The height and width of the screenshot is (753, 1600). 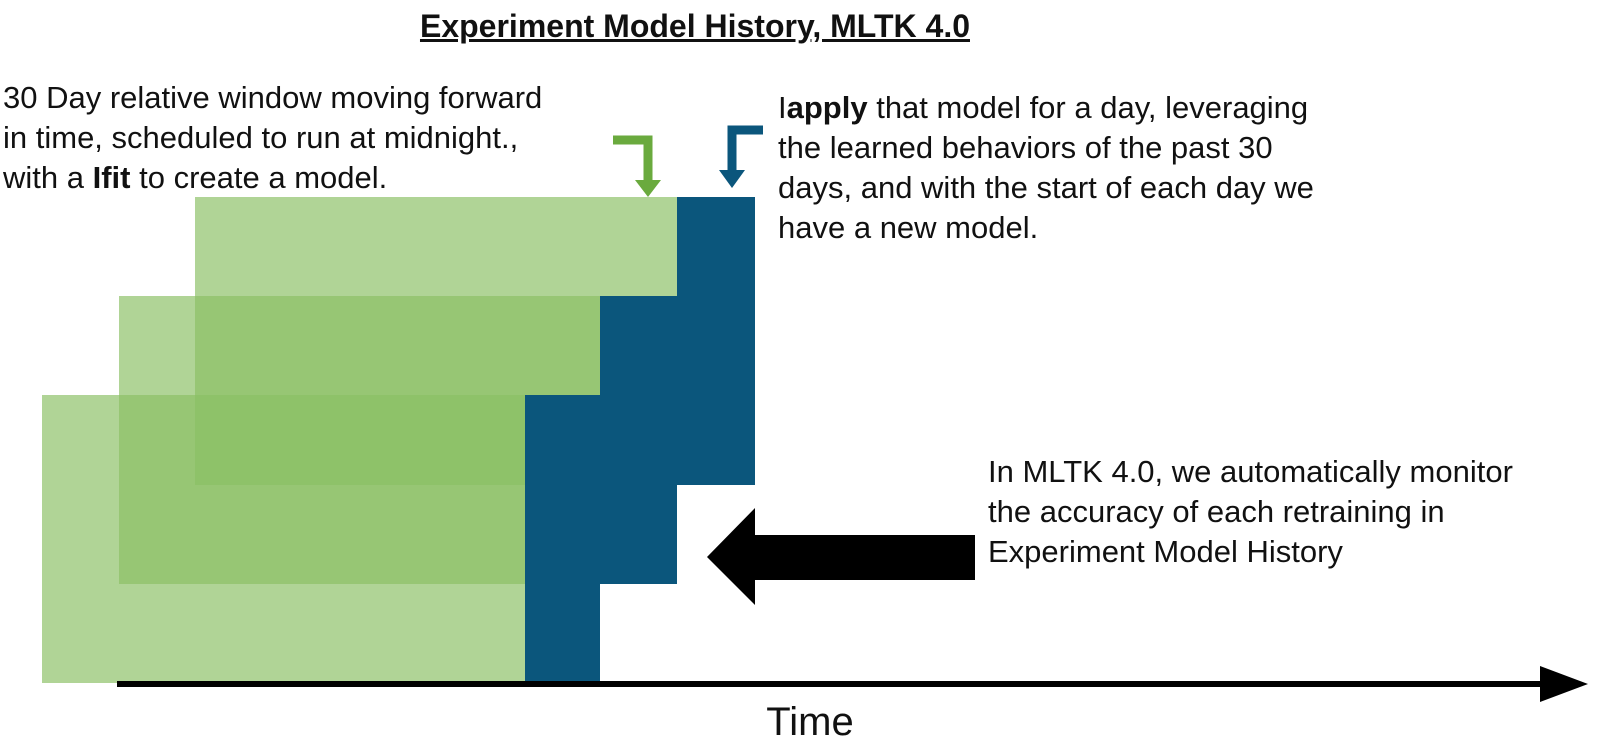 What do you see at coordinates (1088, 107) in the screenshot?
I see `apply-note-line-1: that model for a day, leveraging` at bounding box center [1088, 107].